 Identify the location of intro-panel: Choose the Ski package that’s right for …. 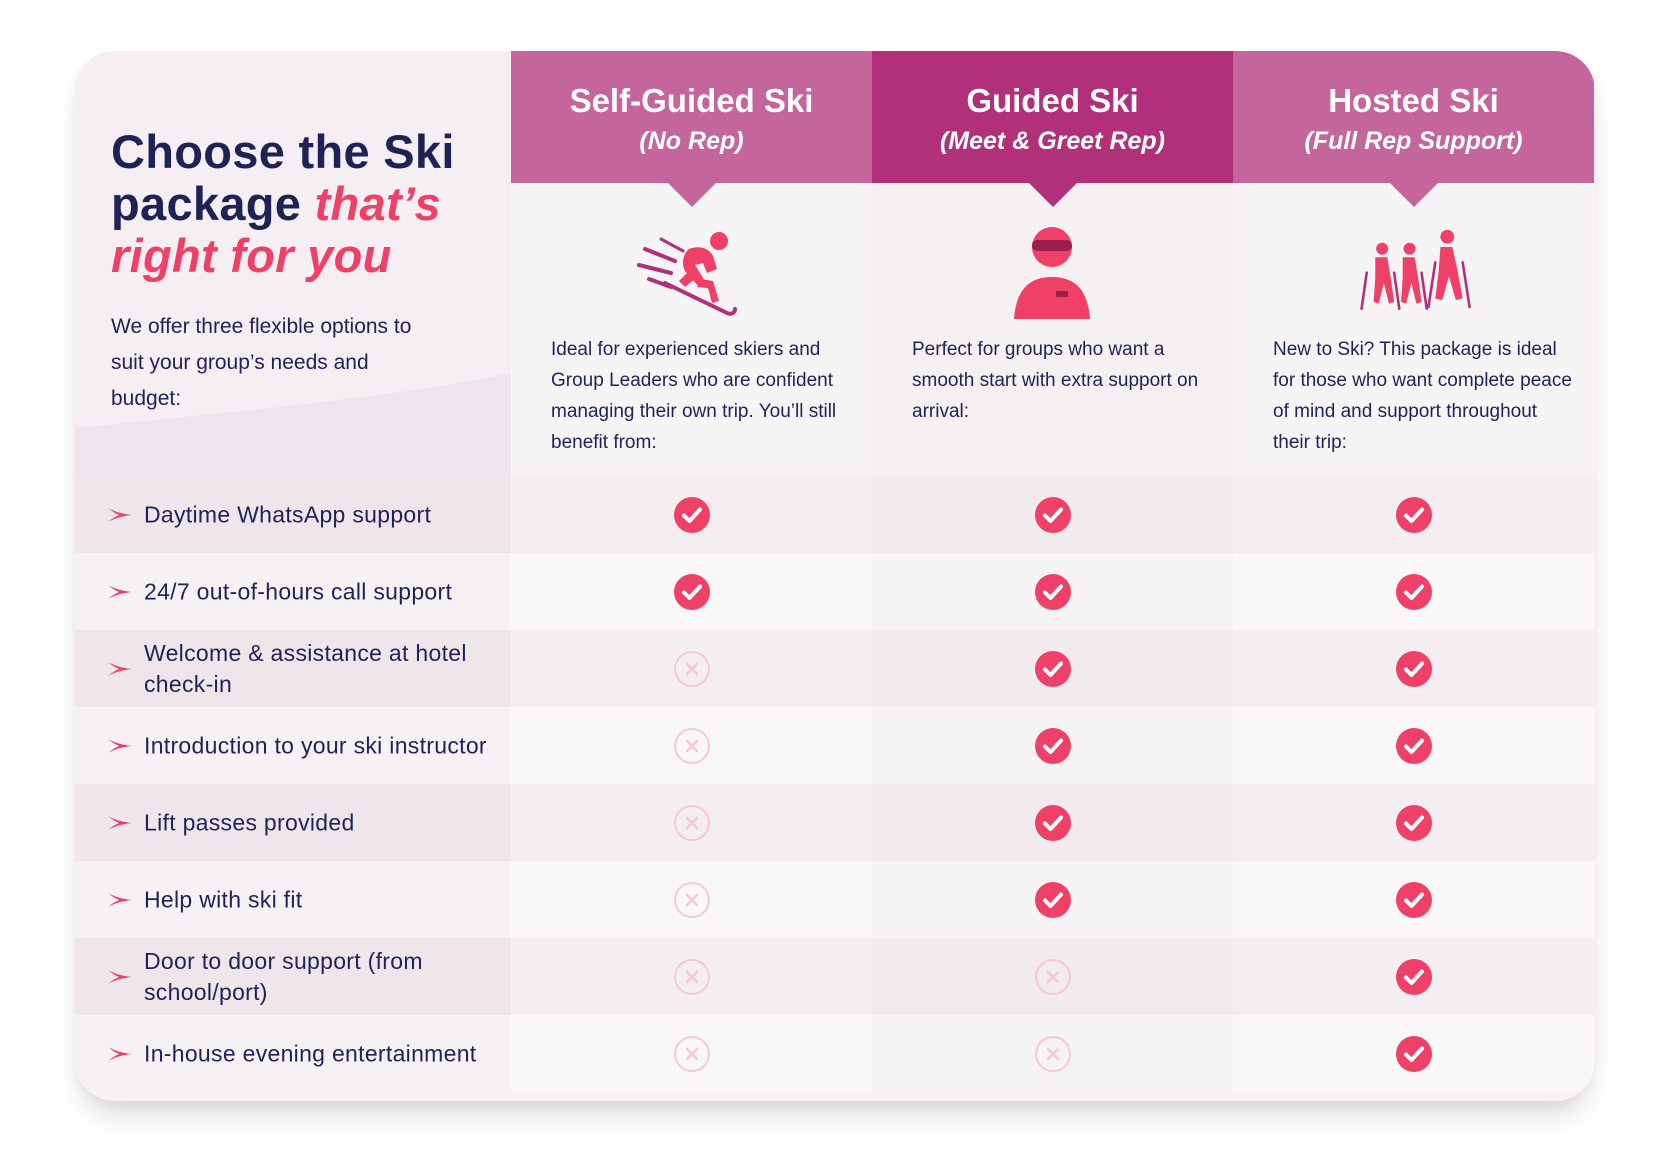
(293, 263).